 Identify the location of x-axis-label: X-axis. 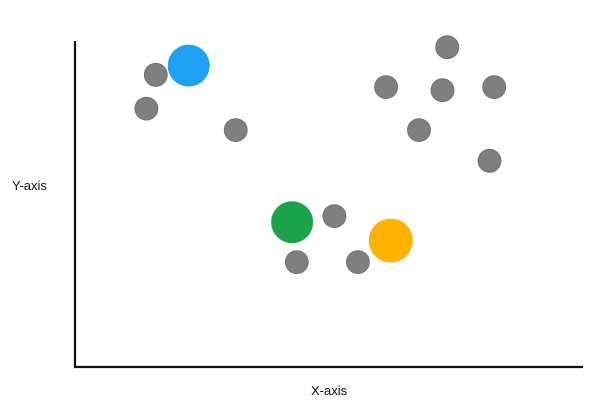
(329, 390).